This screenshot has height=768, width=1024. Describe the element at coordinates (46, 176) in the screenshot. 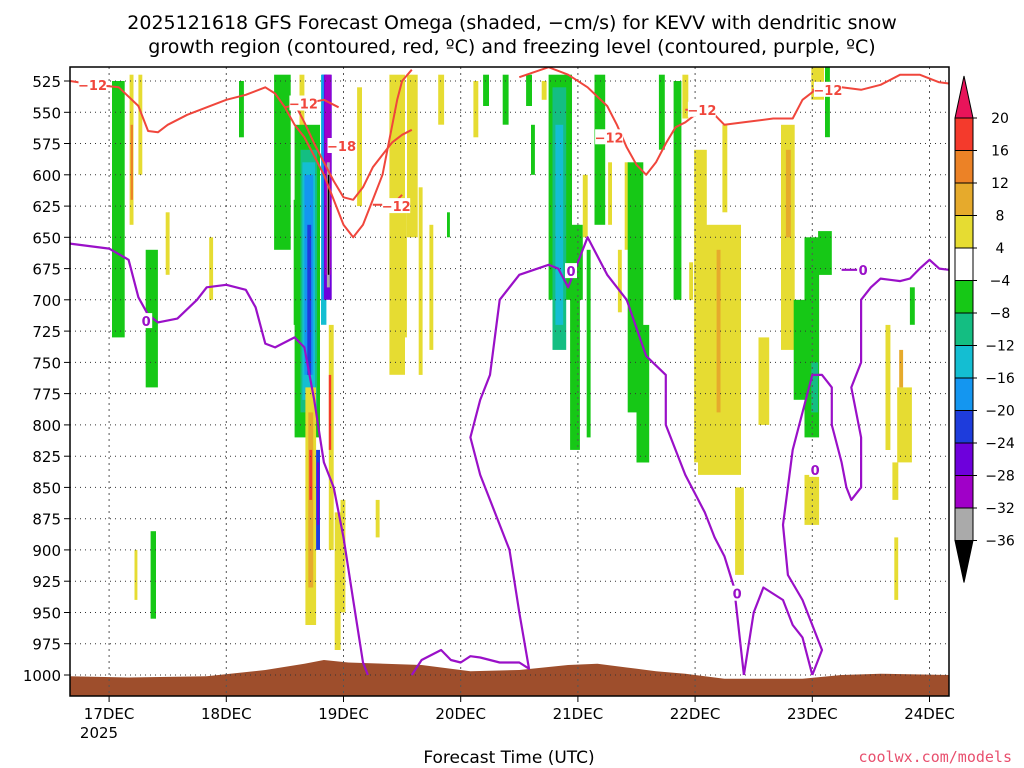

I see `y-tick-label-600: 600` at that location.